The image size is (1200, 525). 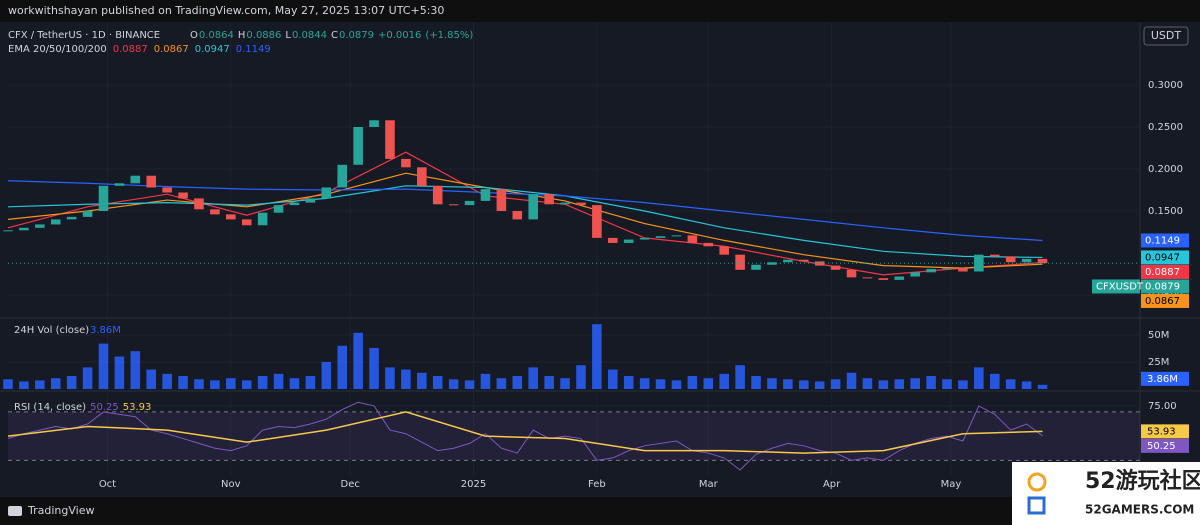 I want to click on ema-value: 0.0887, so click(x=130, y=49).